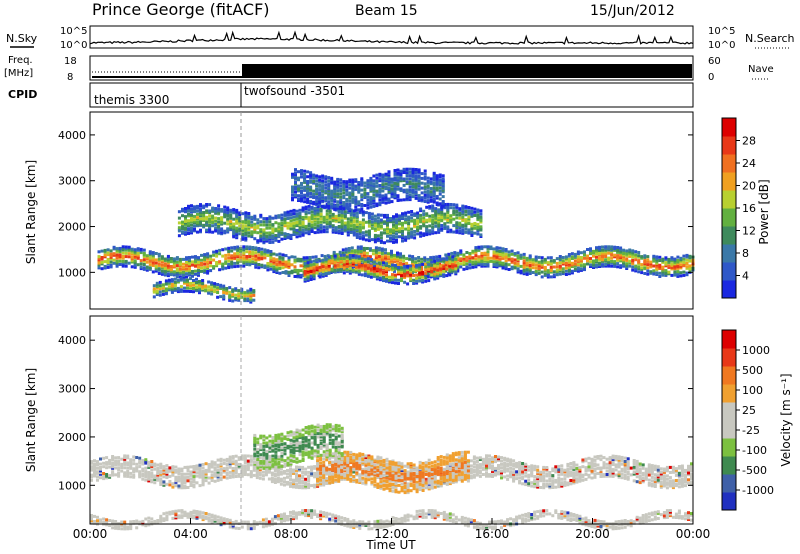 The image size is (800, 554). Describe the element at coordinates (72, 272) in the screenshot. I see `y-tick-label: 1000` at that location.